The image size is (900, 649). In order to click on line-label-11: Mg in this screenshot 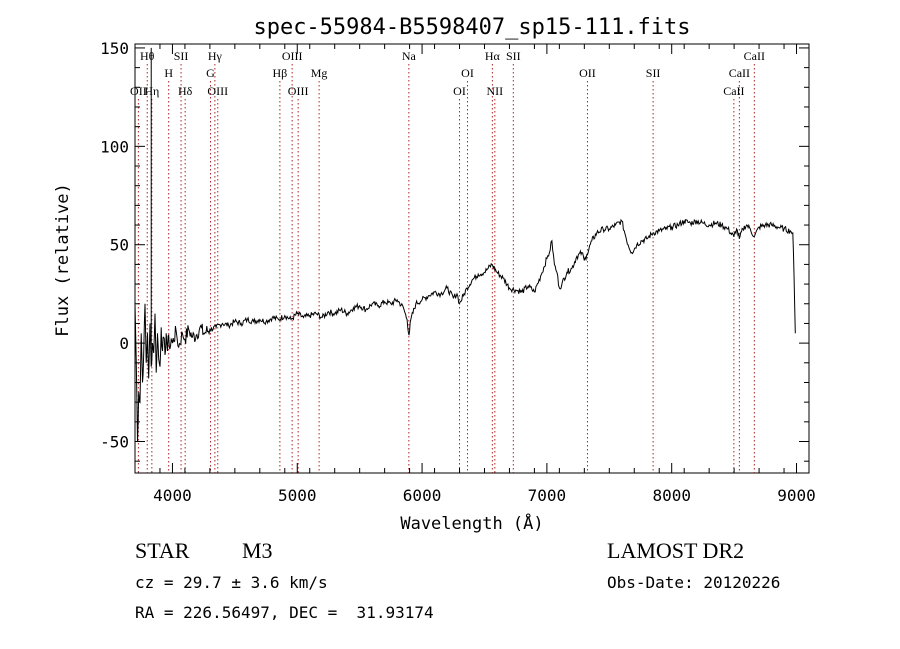, I will do `click(319, 73)`.